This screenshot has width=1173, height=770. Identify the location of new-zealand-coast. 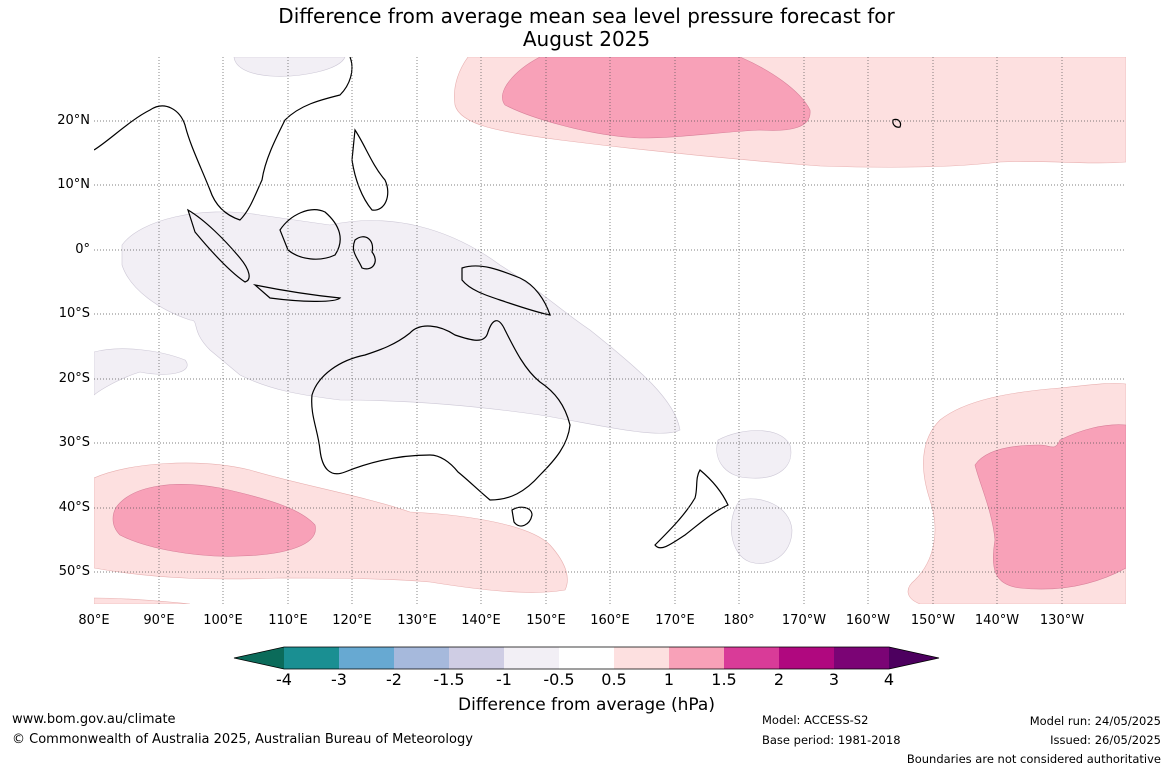
(691, 509).